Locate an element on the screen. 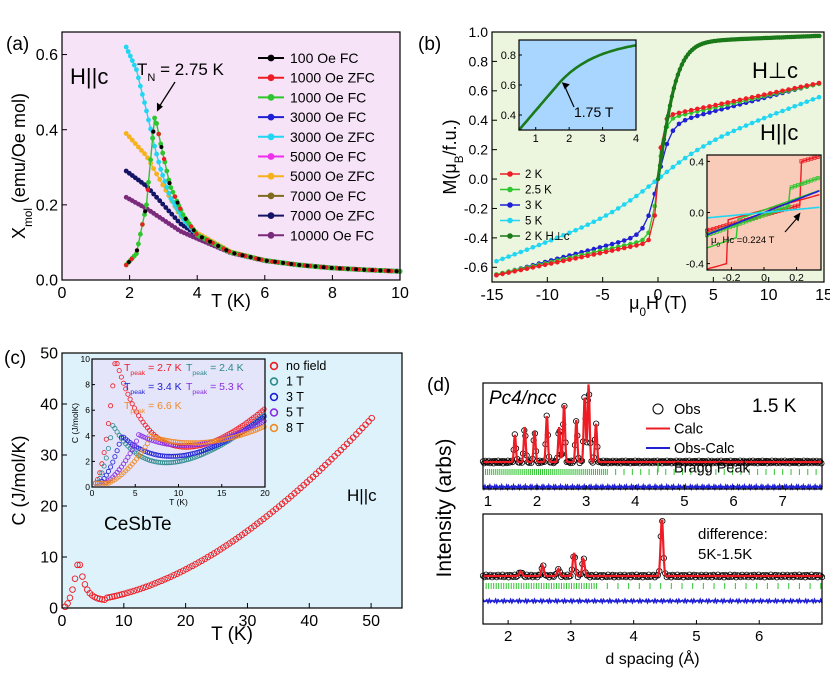 This screenshot has width=830, height=678. inset-xtick-label: 10 is located at coordinates (179, 493).